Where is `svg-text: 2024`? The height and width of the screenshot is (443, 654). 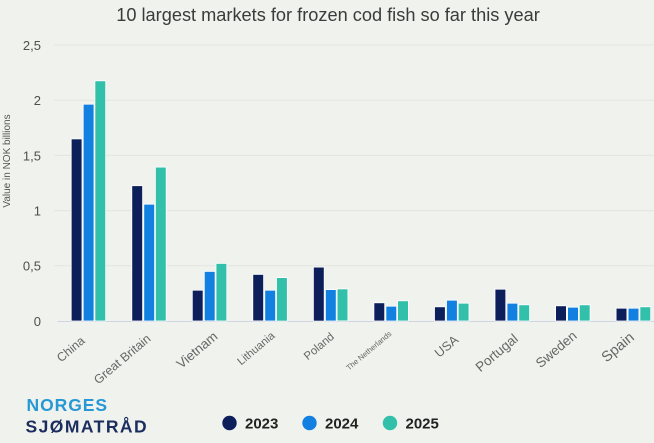
svg-text: 2024 is located at coordinates (342, 424).